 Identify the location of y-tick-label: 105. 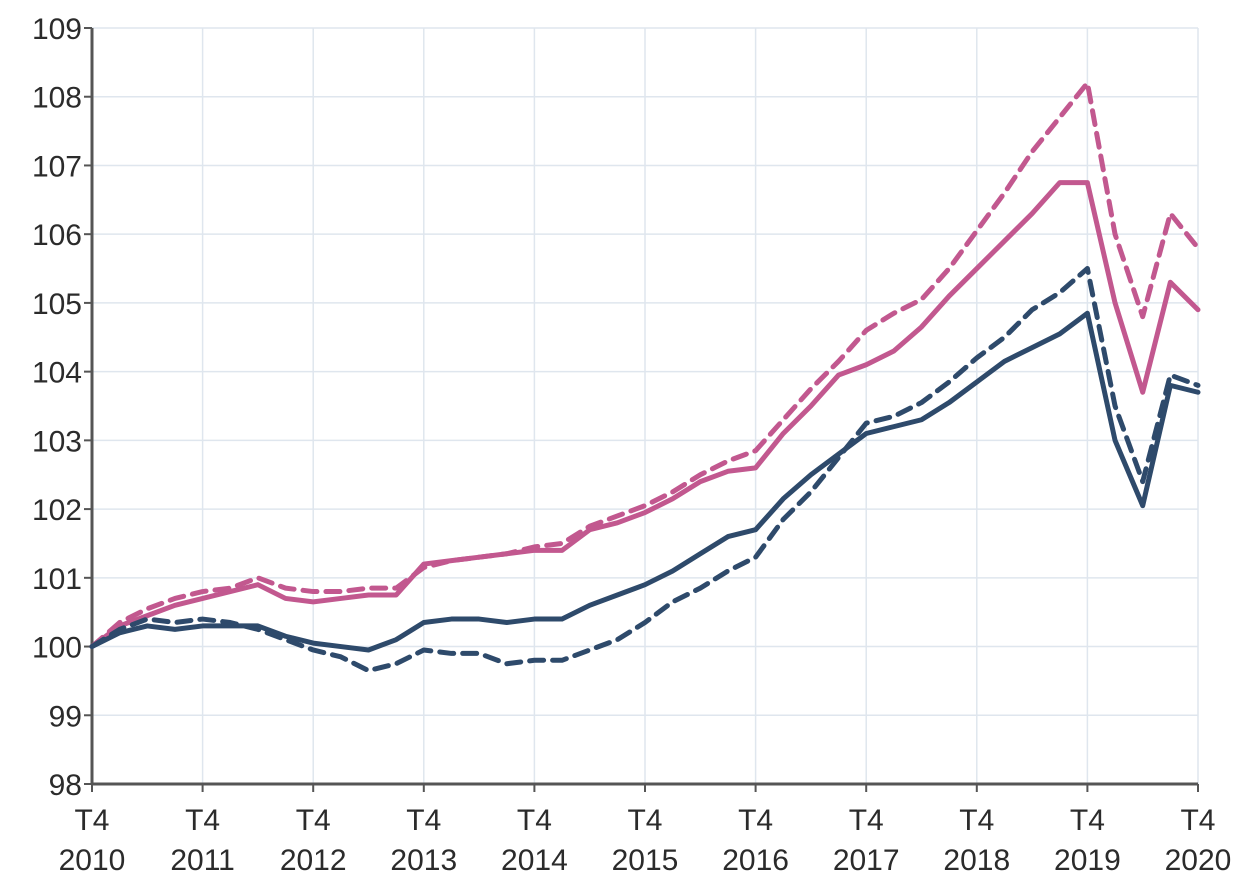
(57, 304).